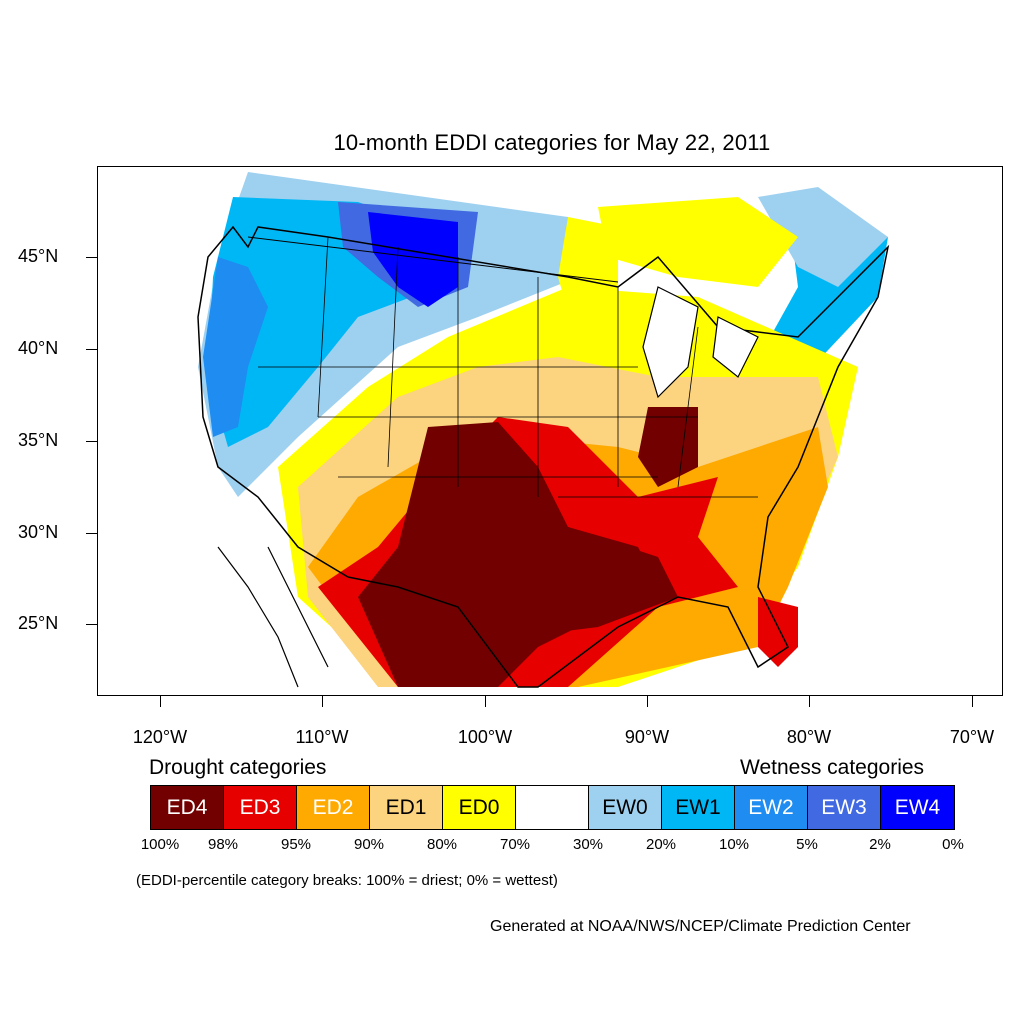 This screenshot has height=1024, width=1024. What do you see at coordinates (38, 532) in the screenshot?
I see `lat-label: 30°N` at bounding box center [38, 532].